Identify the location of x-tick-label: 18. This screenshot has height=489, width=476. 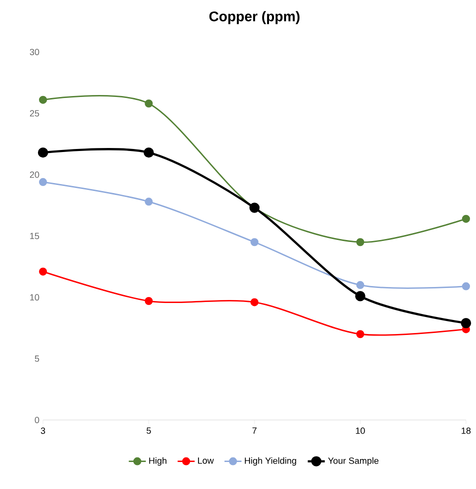
(466, 431).